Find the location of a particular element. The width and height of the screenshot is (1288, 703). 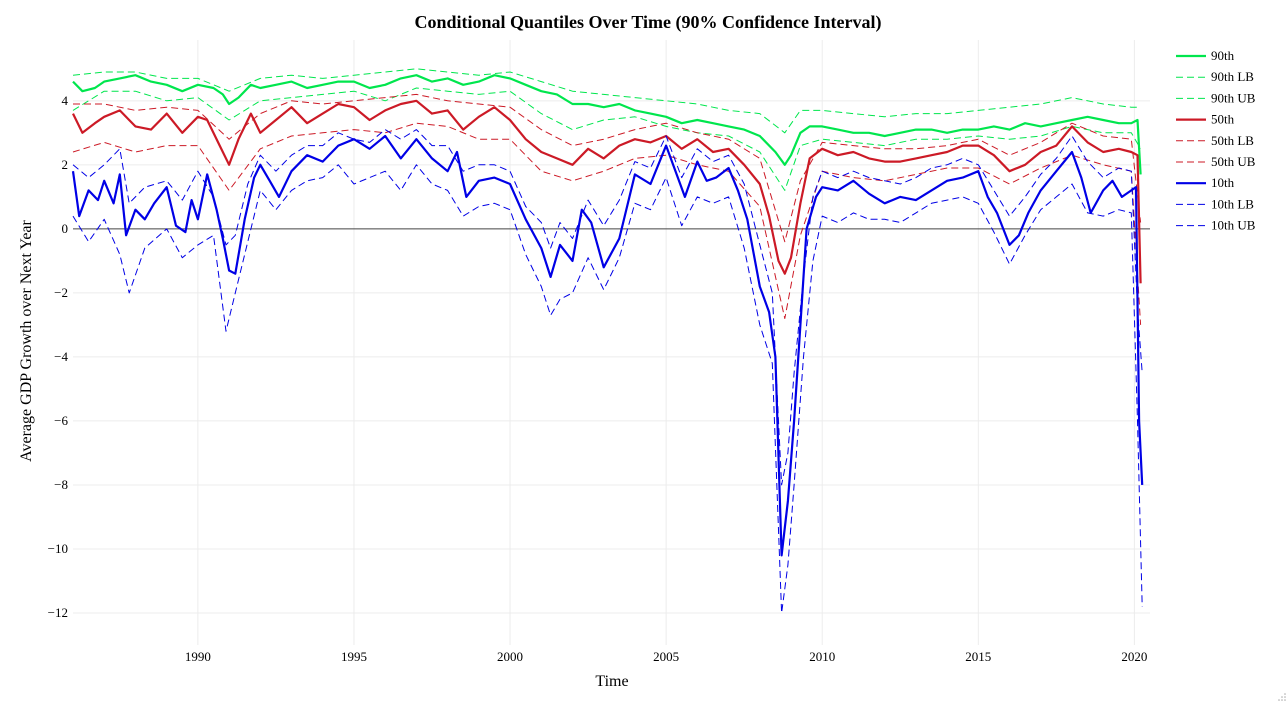

y-tick-label: 4 is located at coordinates (65, 100).